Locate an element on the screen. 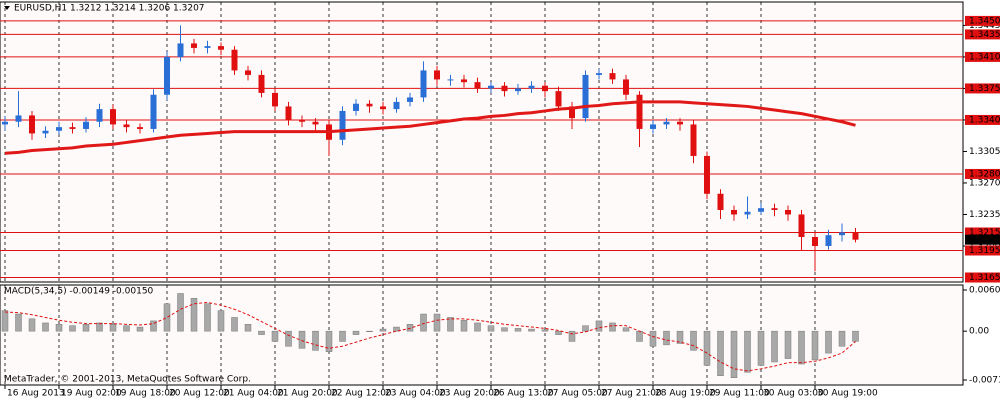 The width and height of the screenshot is (1000, 400). x-tick-label: 26 Aug 13:00 is located at coordinates (523, 394).